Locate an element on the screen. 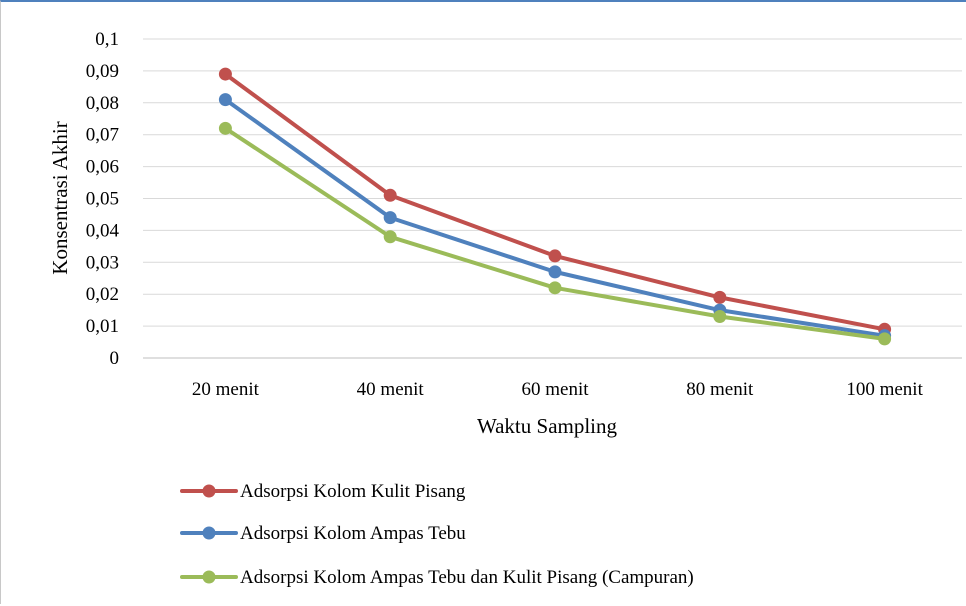 This screenshot has width=966, height=606. x-tick-label: 20 menit is located at coordinates (226, 389).